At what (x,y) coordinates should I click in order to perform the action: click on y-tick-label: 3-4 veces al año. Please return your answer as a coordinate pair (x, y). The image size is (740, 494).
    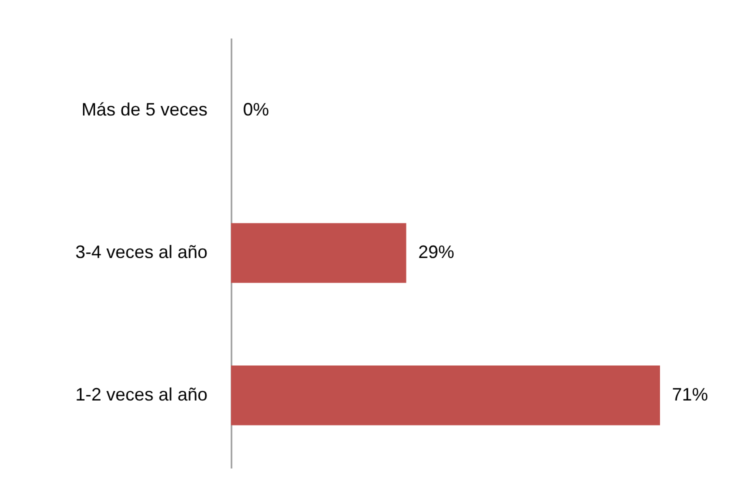
    Looking at the image, I should click on (141, 252).